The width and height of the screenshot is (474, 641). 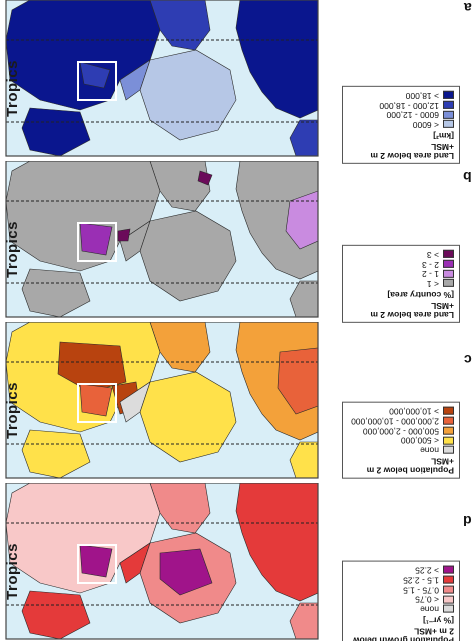 What do you see at coordinates (401, 95) in the screenshot?
I see `legend-entry: > 18,000` at bounding box center [401, 95].